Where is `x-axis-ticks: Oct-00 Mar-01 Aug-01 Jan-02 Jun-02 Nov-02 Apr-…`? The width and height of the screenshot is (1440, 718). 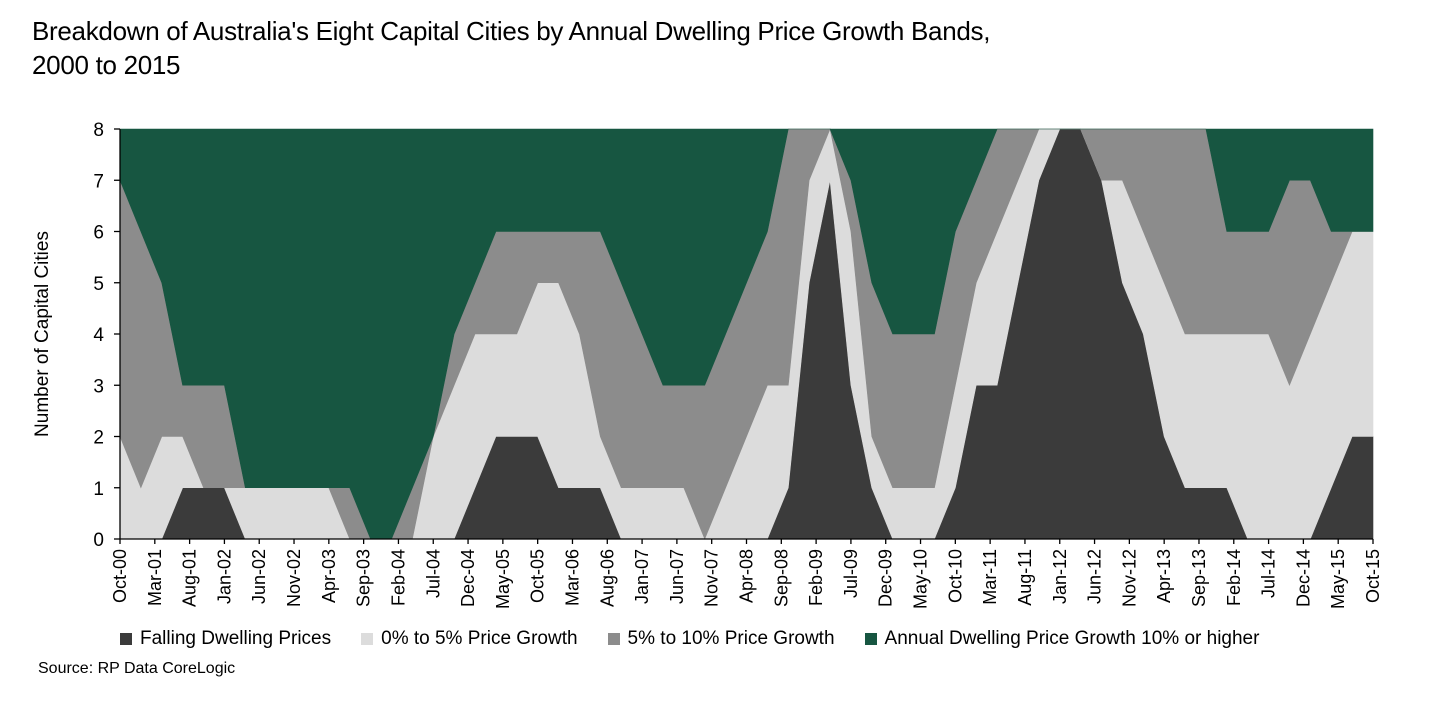 x-axis-ticks: Oct-00 Mar-01 Aug-01 Jan-02 Jun-02 Nov-02 Apr-… is located at coordinates (746, 574).